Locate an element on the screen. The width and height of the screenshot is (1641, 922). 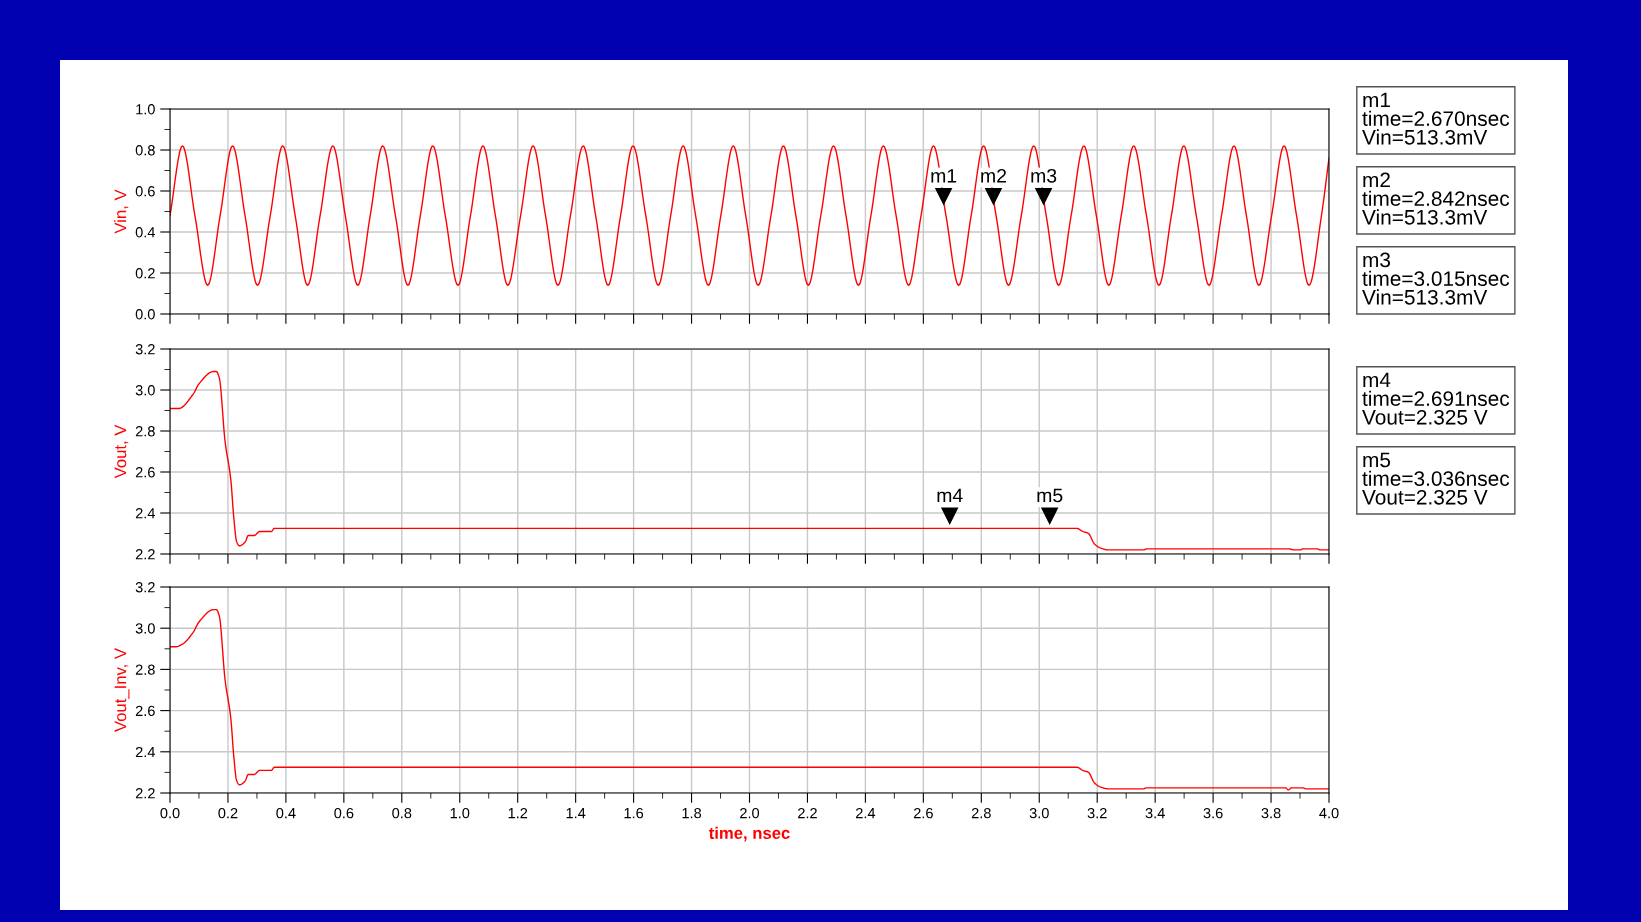
x-tick-label: 3.6 is located at coordinates (1213, 813).